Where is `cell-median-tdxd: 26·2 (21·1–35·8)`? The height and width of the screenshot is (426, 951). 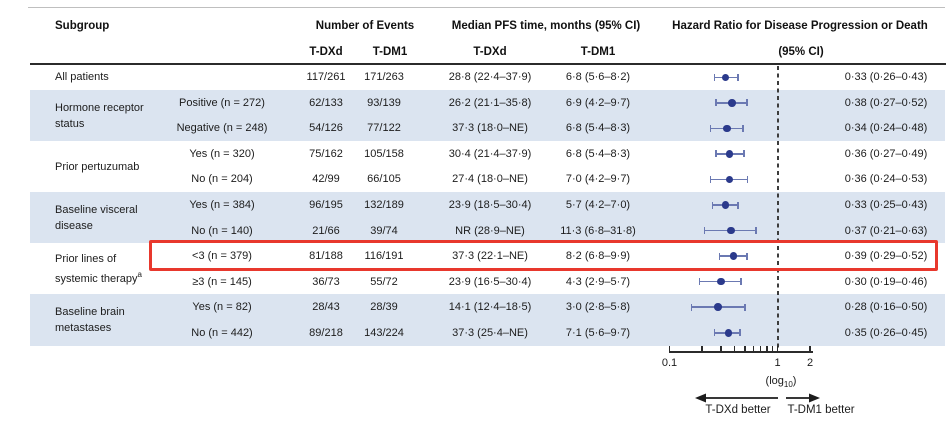 cell-median-tdxd: 26·2 (21·1–35·8) is located at coordinates (490, 102).